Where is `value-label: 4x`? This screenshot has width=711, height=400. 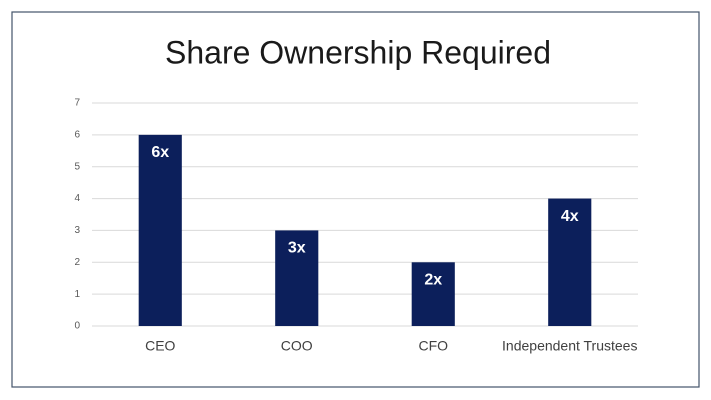
value-label: 4x is located at coordinates (570, 216).